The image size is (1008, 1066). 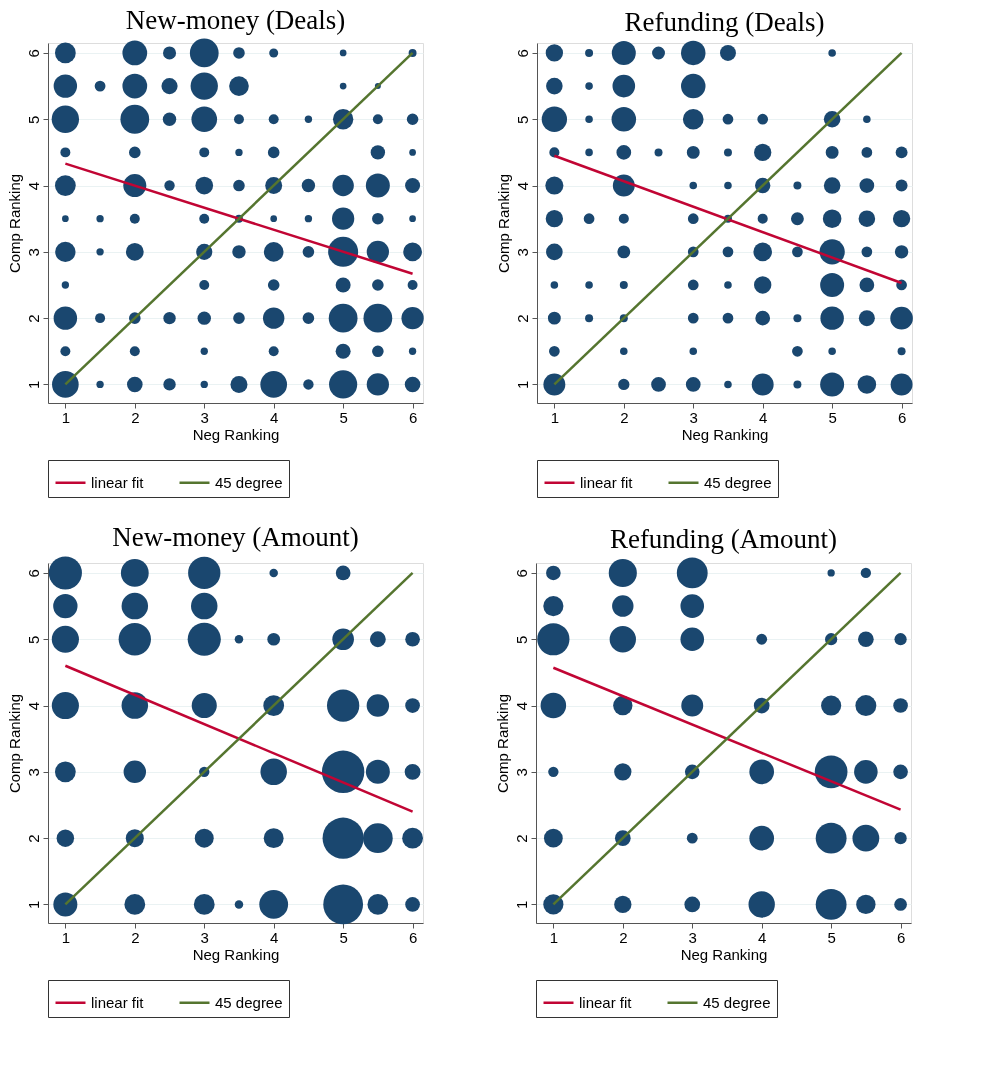 I want to click on chart-title: New-money (Deals), so click(x=235, y=19).